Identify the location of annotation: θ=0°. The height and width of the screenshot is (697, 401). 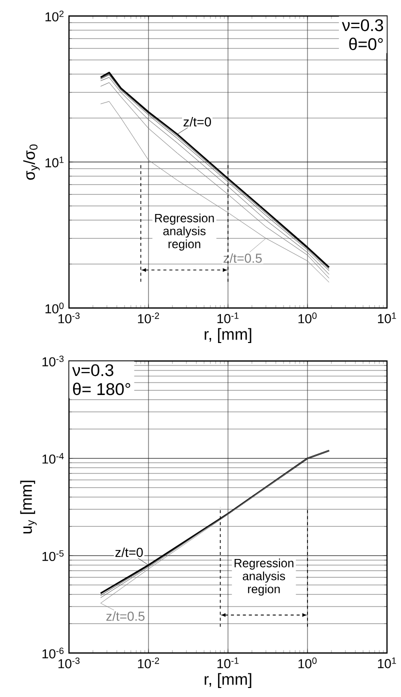
(366, 44).